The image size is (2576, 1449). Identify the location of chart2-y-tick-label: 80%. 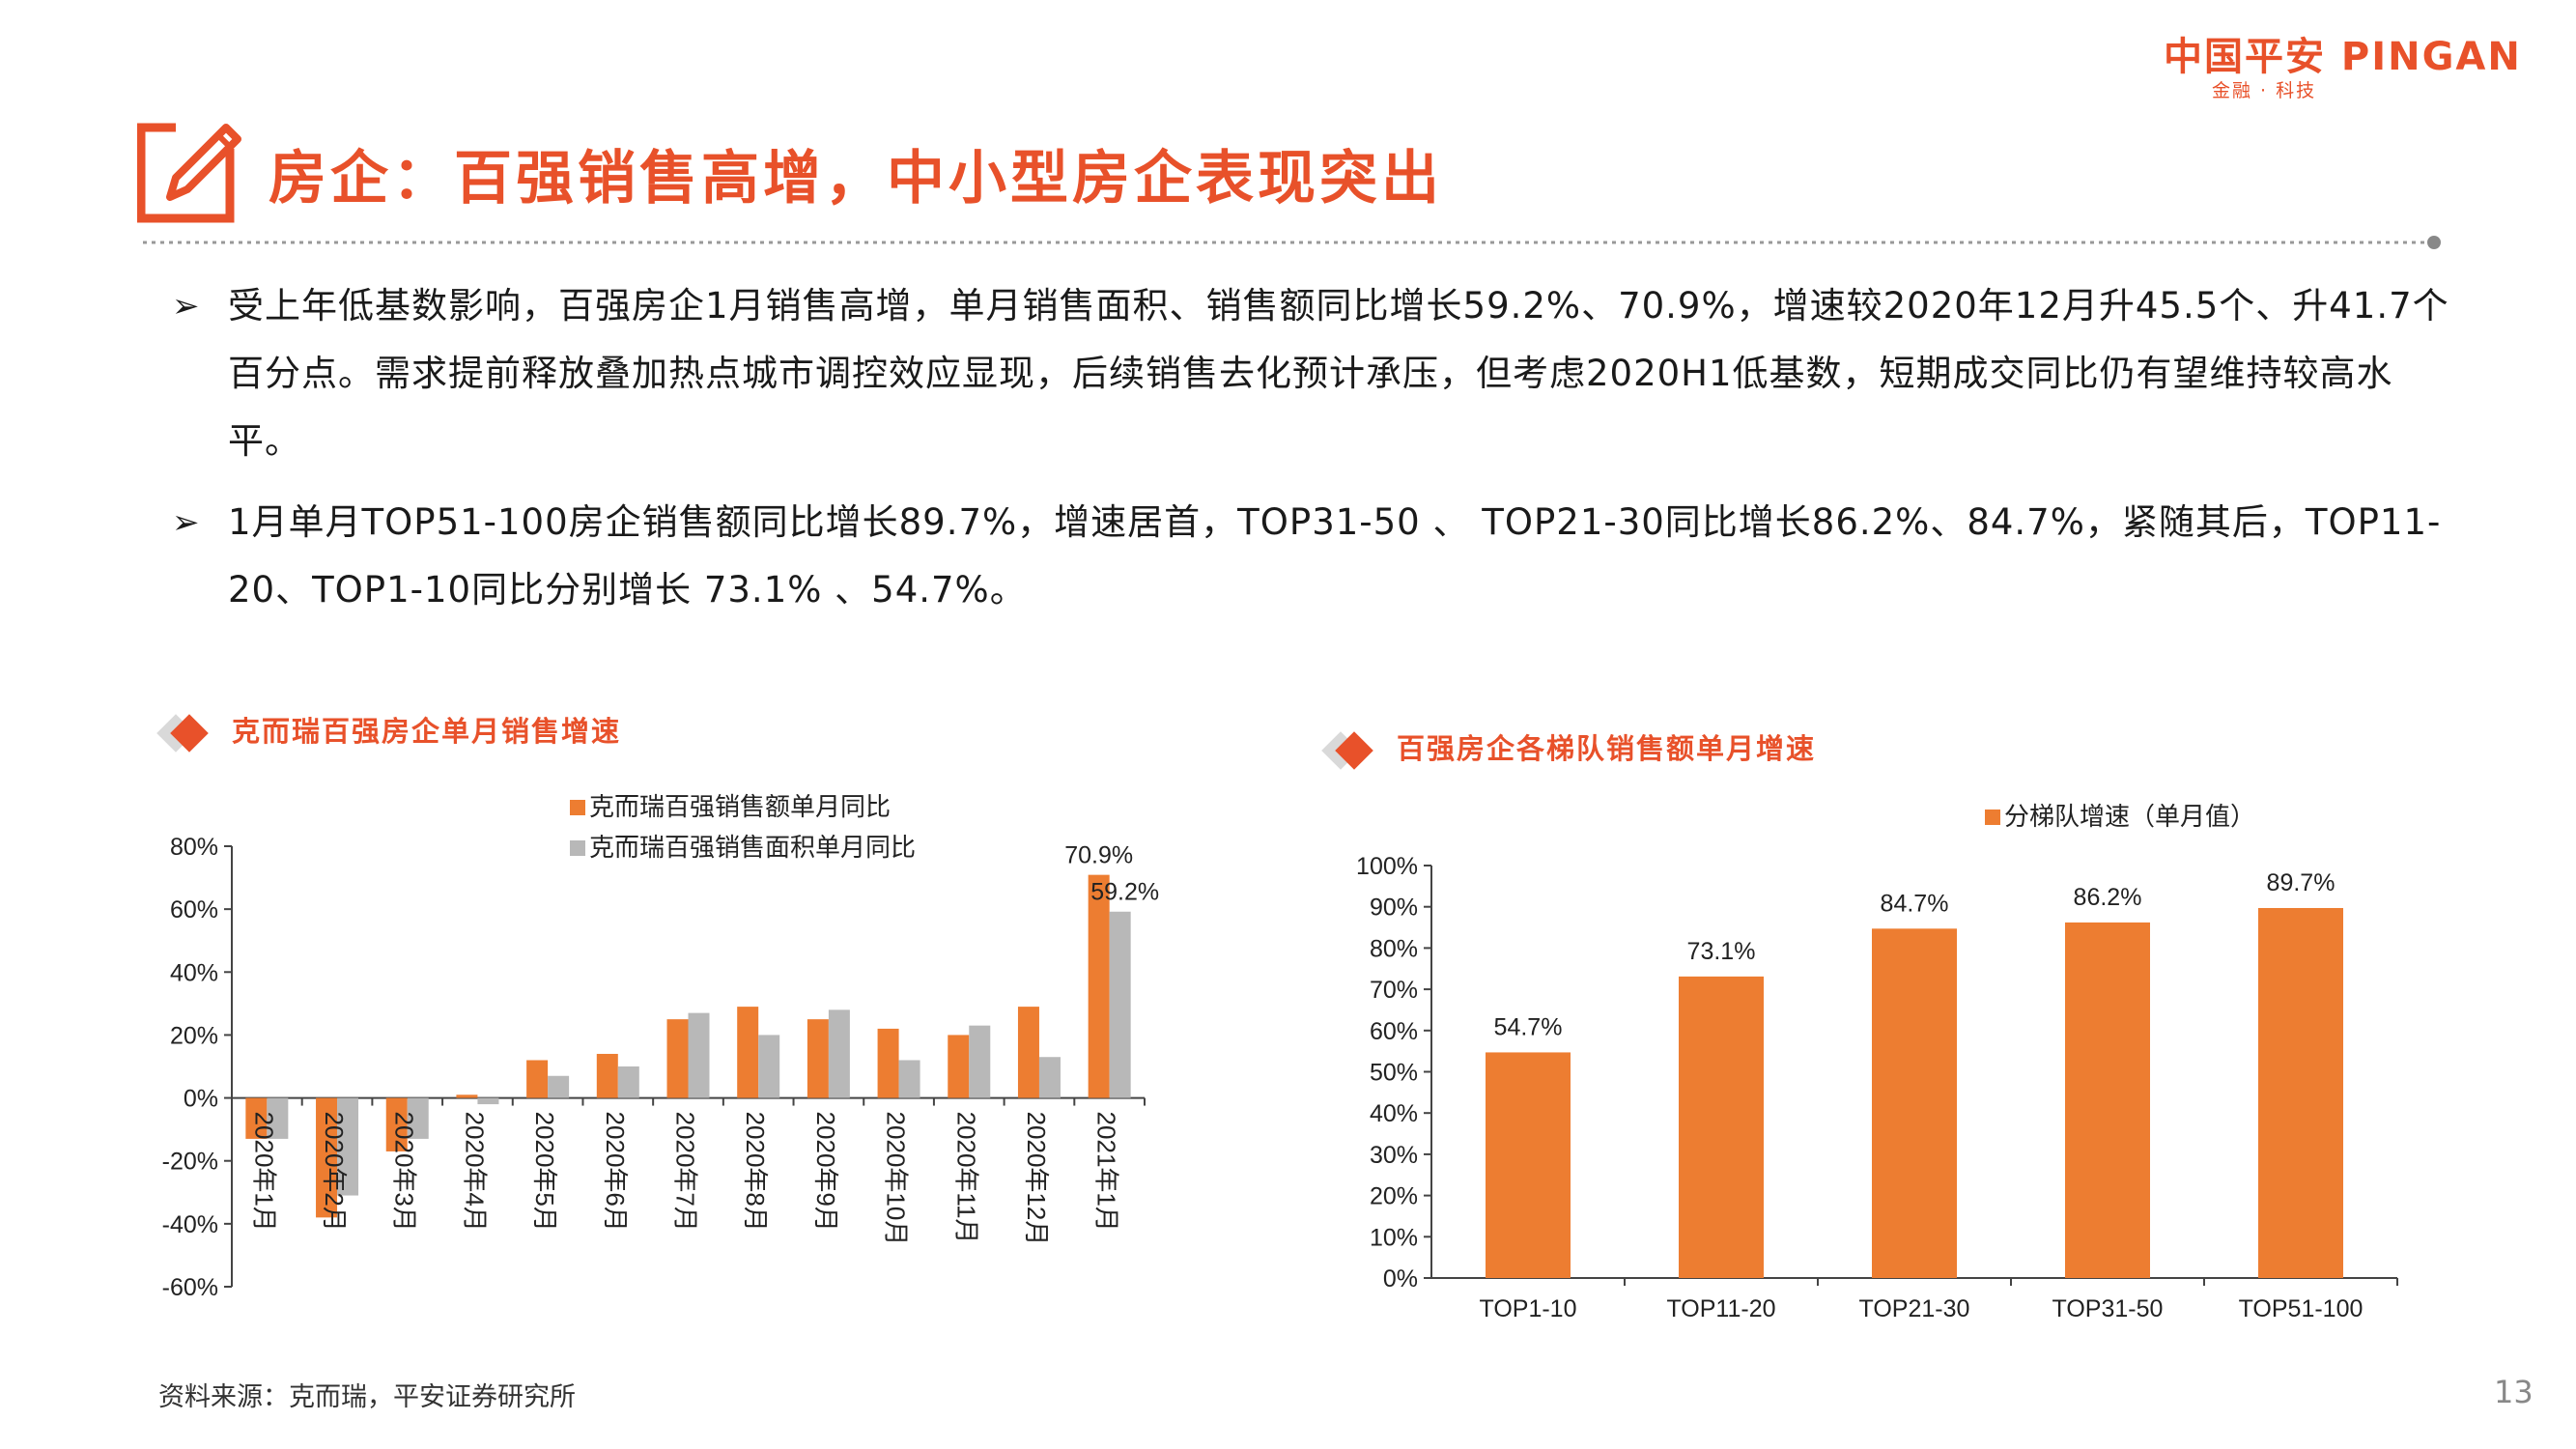
(1394, 948).